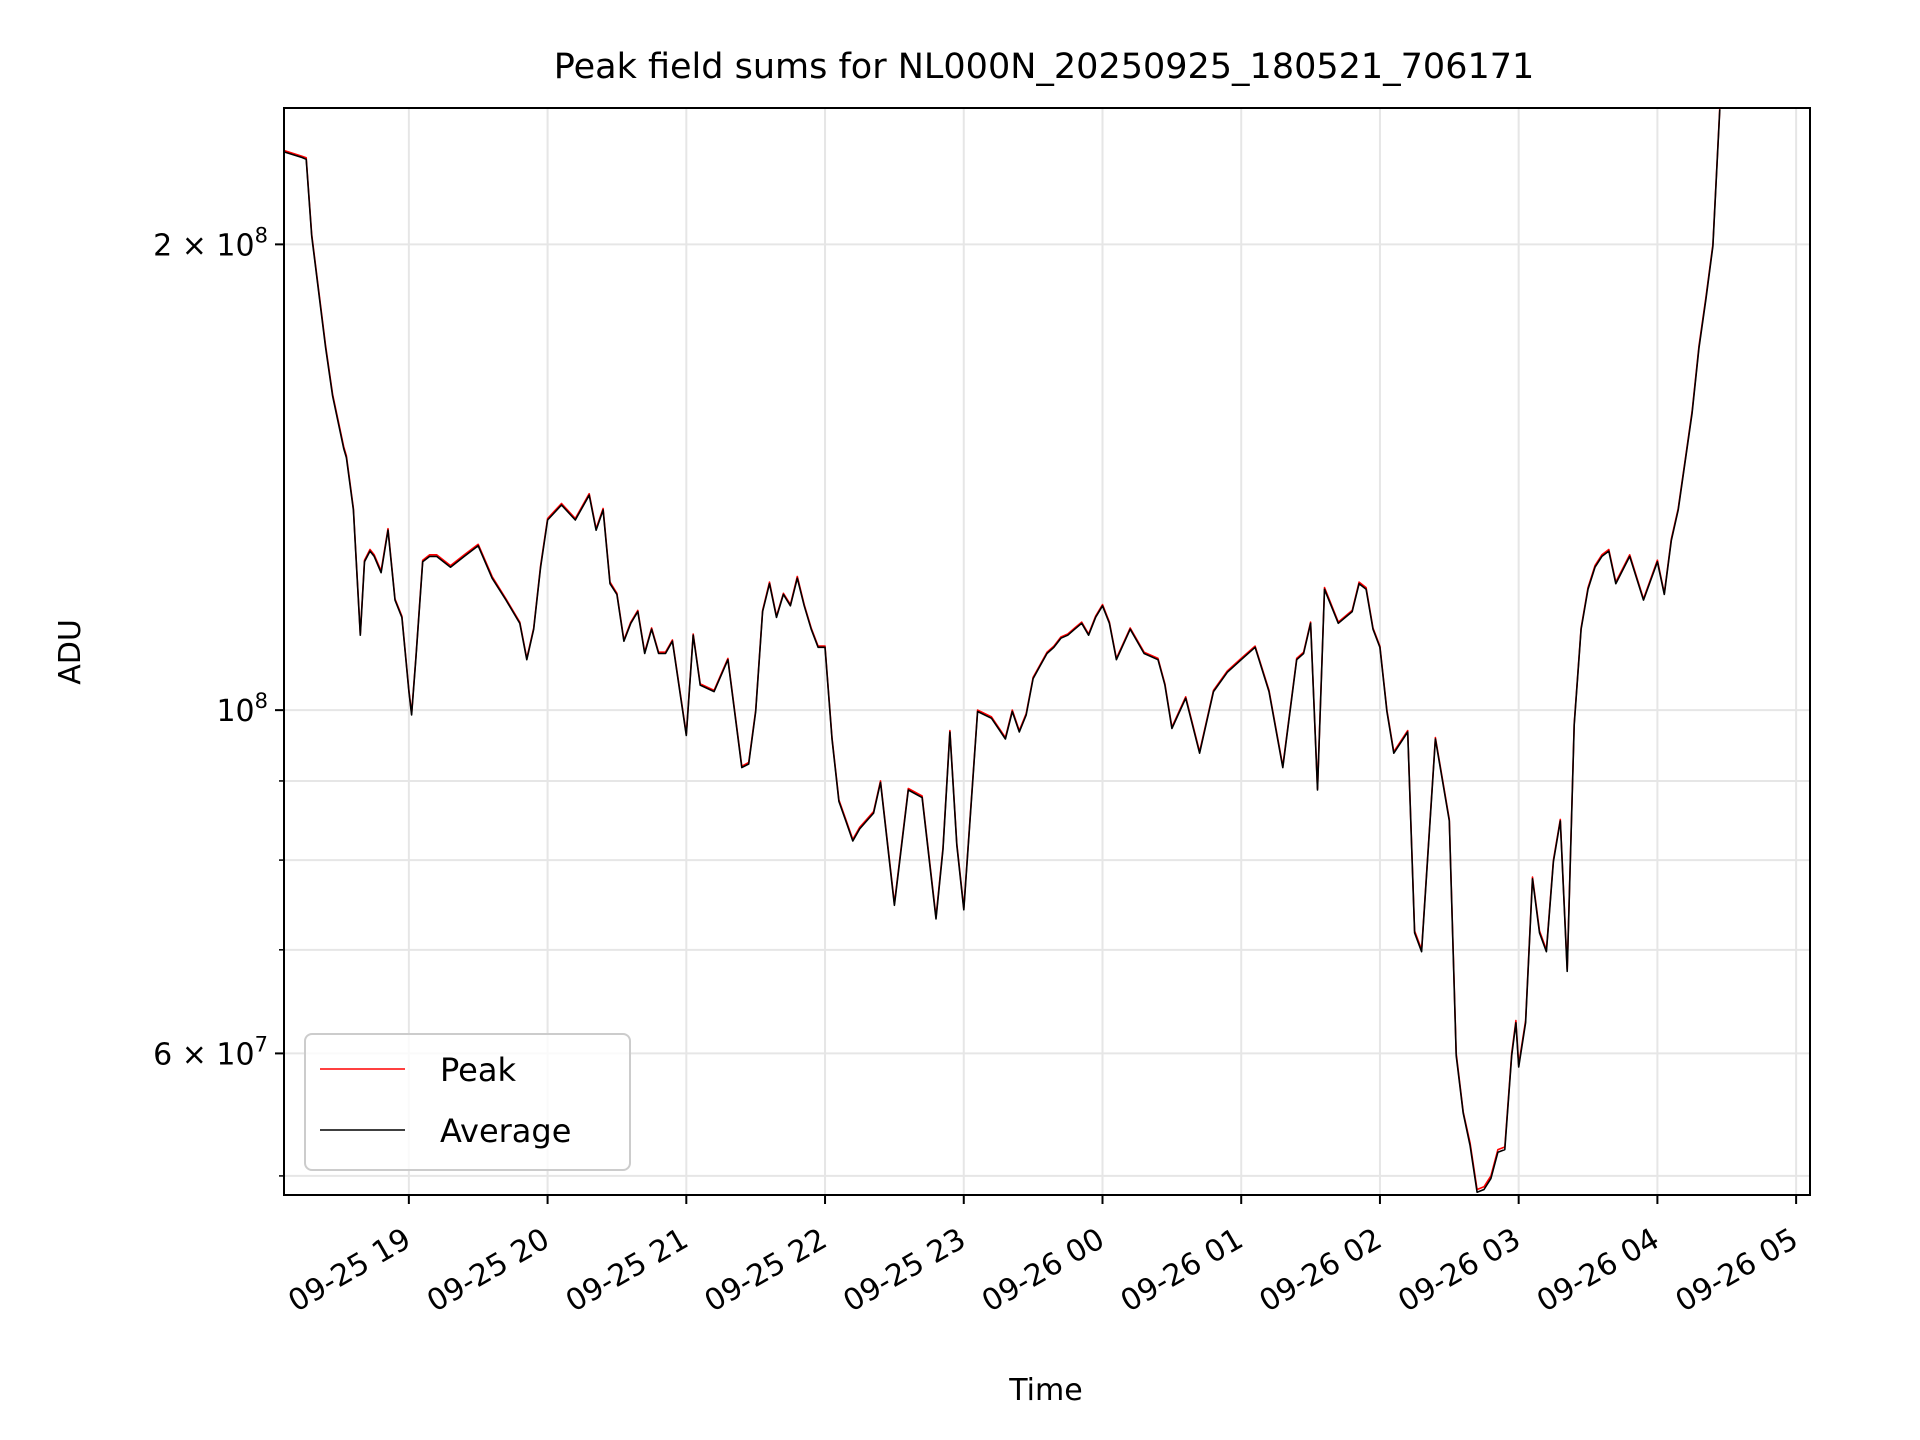 This screenshot has height=1440, width=1920. I want to click on y-tick-label: 6 × 107, so click(210, 1052).